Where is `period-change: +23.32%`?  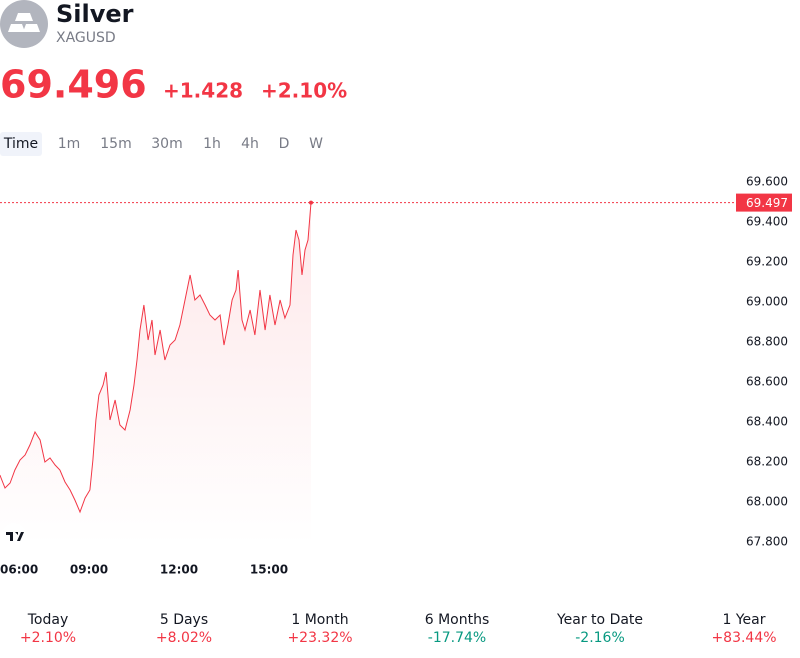
period-change: +23.32% is located at coordinates (319, 638).